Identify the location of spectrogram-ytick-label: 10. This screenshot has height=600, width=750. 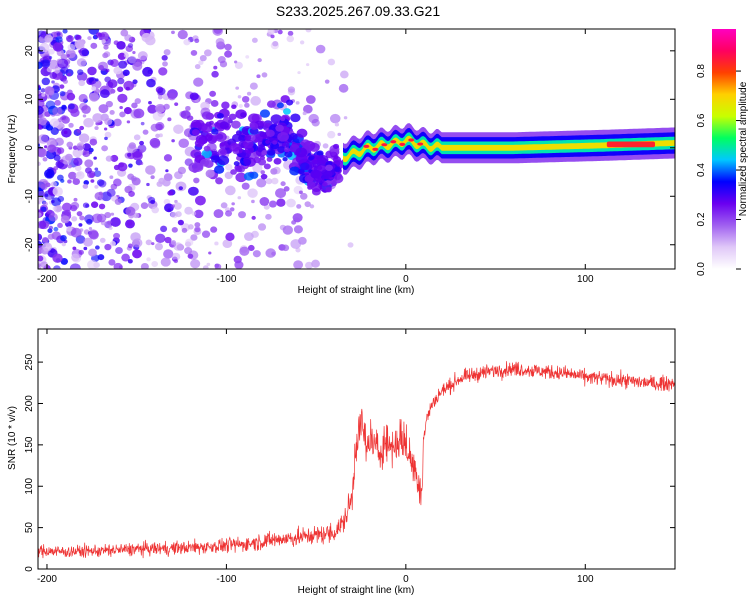
(29, 99).